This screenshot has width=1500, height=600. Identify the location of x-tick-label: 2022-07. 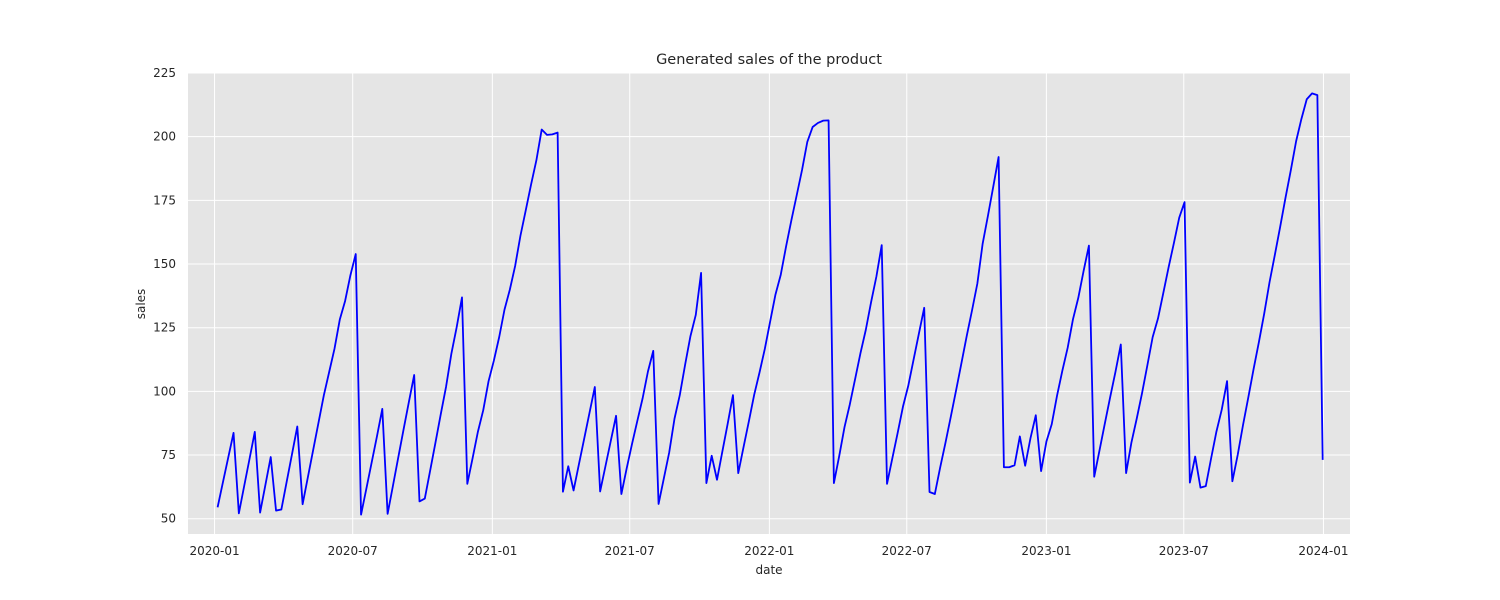
(907, 551).